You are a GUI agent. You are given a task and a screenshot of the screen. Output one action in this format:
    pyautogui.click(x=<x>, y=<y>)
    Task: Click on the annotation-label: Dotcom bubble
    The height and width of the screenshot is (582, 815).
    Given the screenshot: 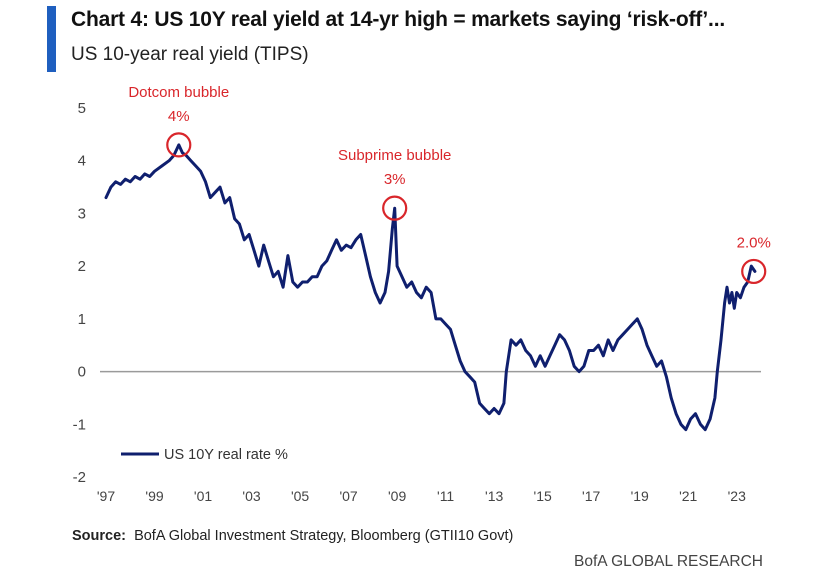 What is the action you would take?
    pyautogui.click(x=178, y=92)
    